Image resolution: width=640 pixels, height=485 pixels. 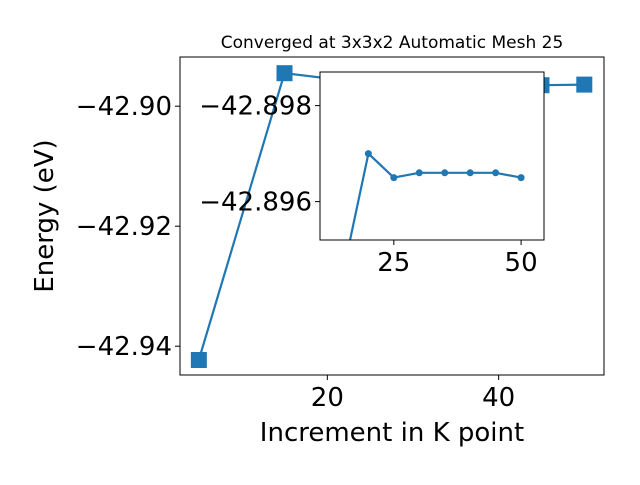 What do you see at coordinates (255, 107) in the screenshot?
I see `inset-y-tick-label: −42.898` at bounding box center [255, 107].